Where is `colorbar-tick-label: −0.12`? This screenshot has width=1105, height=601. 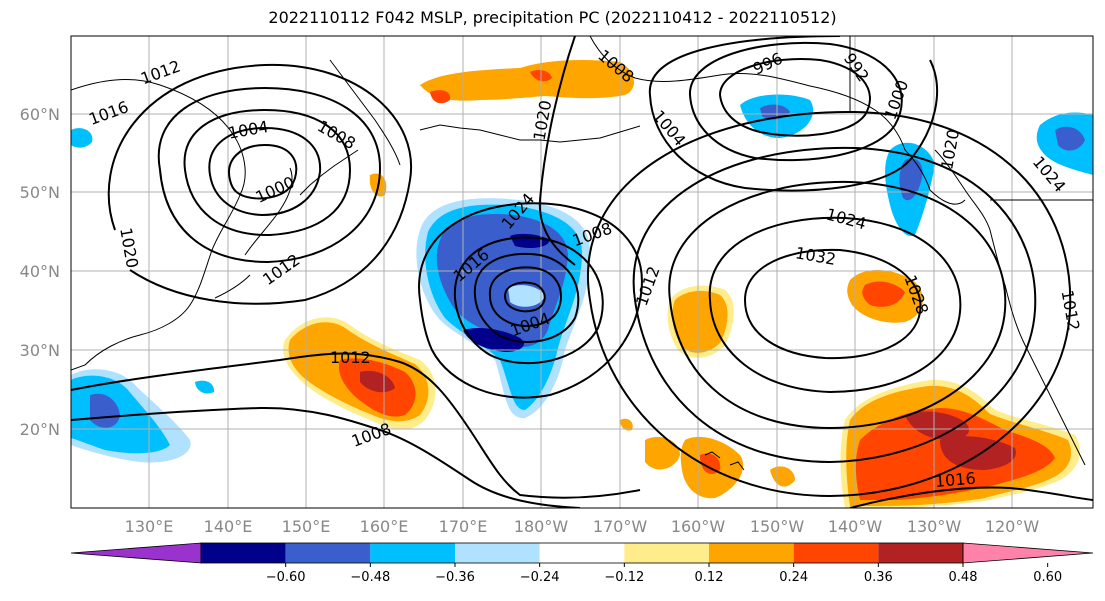 colorbar-tick-label: −0.12 is located at coordinates (624, 577).